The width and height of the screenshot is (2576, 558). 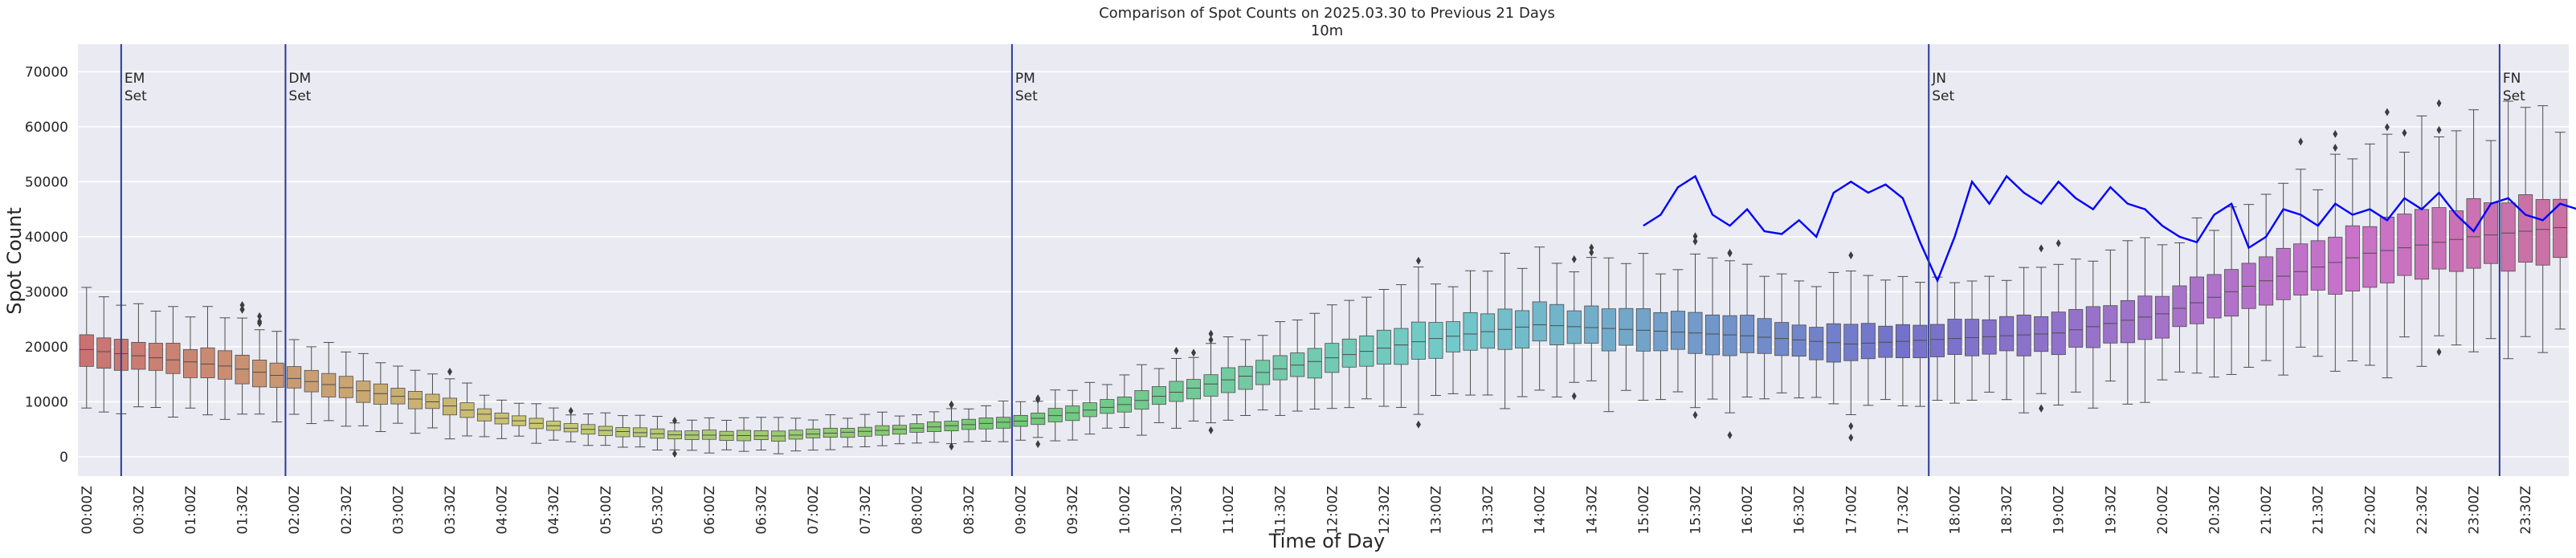 I want to click on y-tick-label: 50000, so click(x=46, y=182).